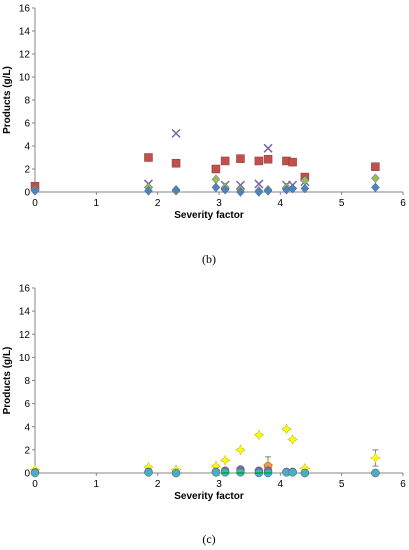 Image resolution: width=409 pixels, height=550 pixels. I want to click on panel-label: (b), so click(209, 259).